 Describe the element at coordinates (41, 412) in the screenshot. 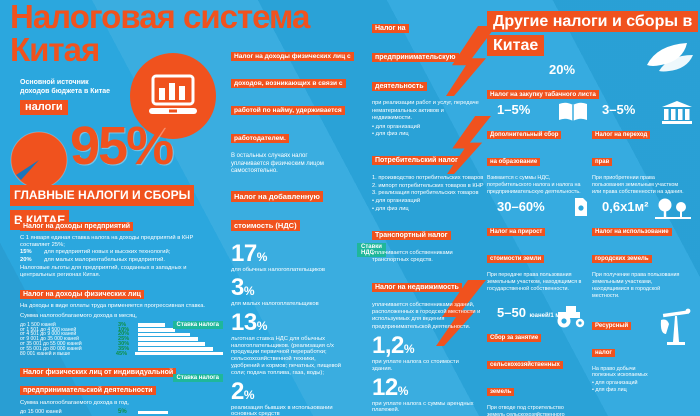

I see `income-range: до 15 000 юаней` at that location.